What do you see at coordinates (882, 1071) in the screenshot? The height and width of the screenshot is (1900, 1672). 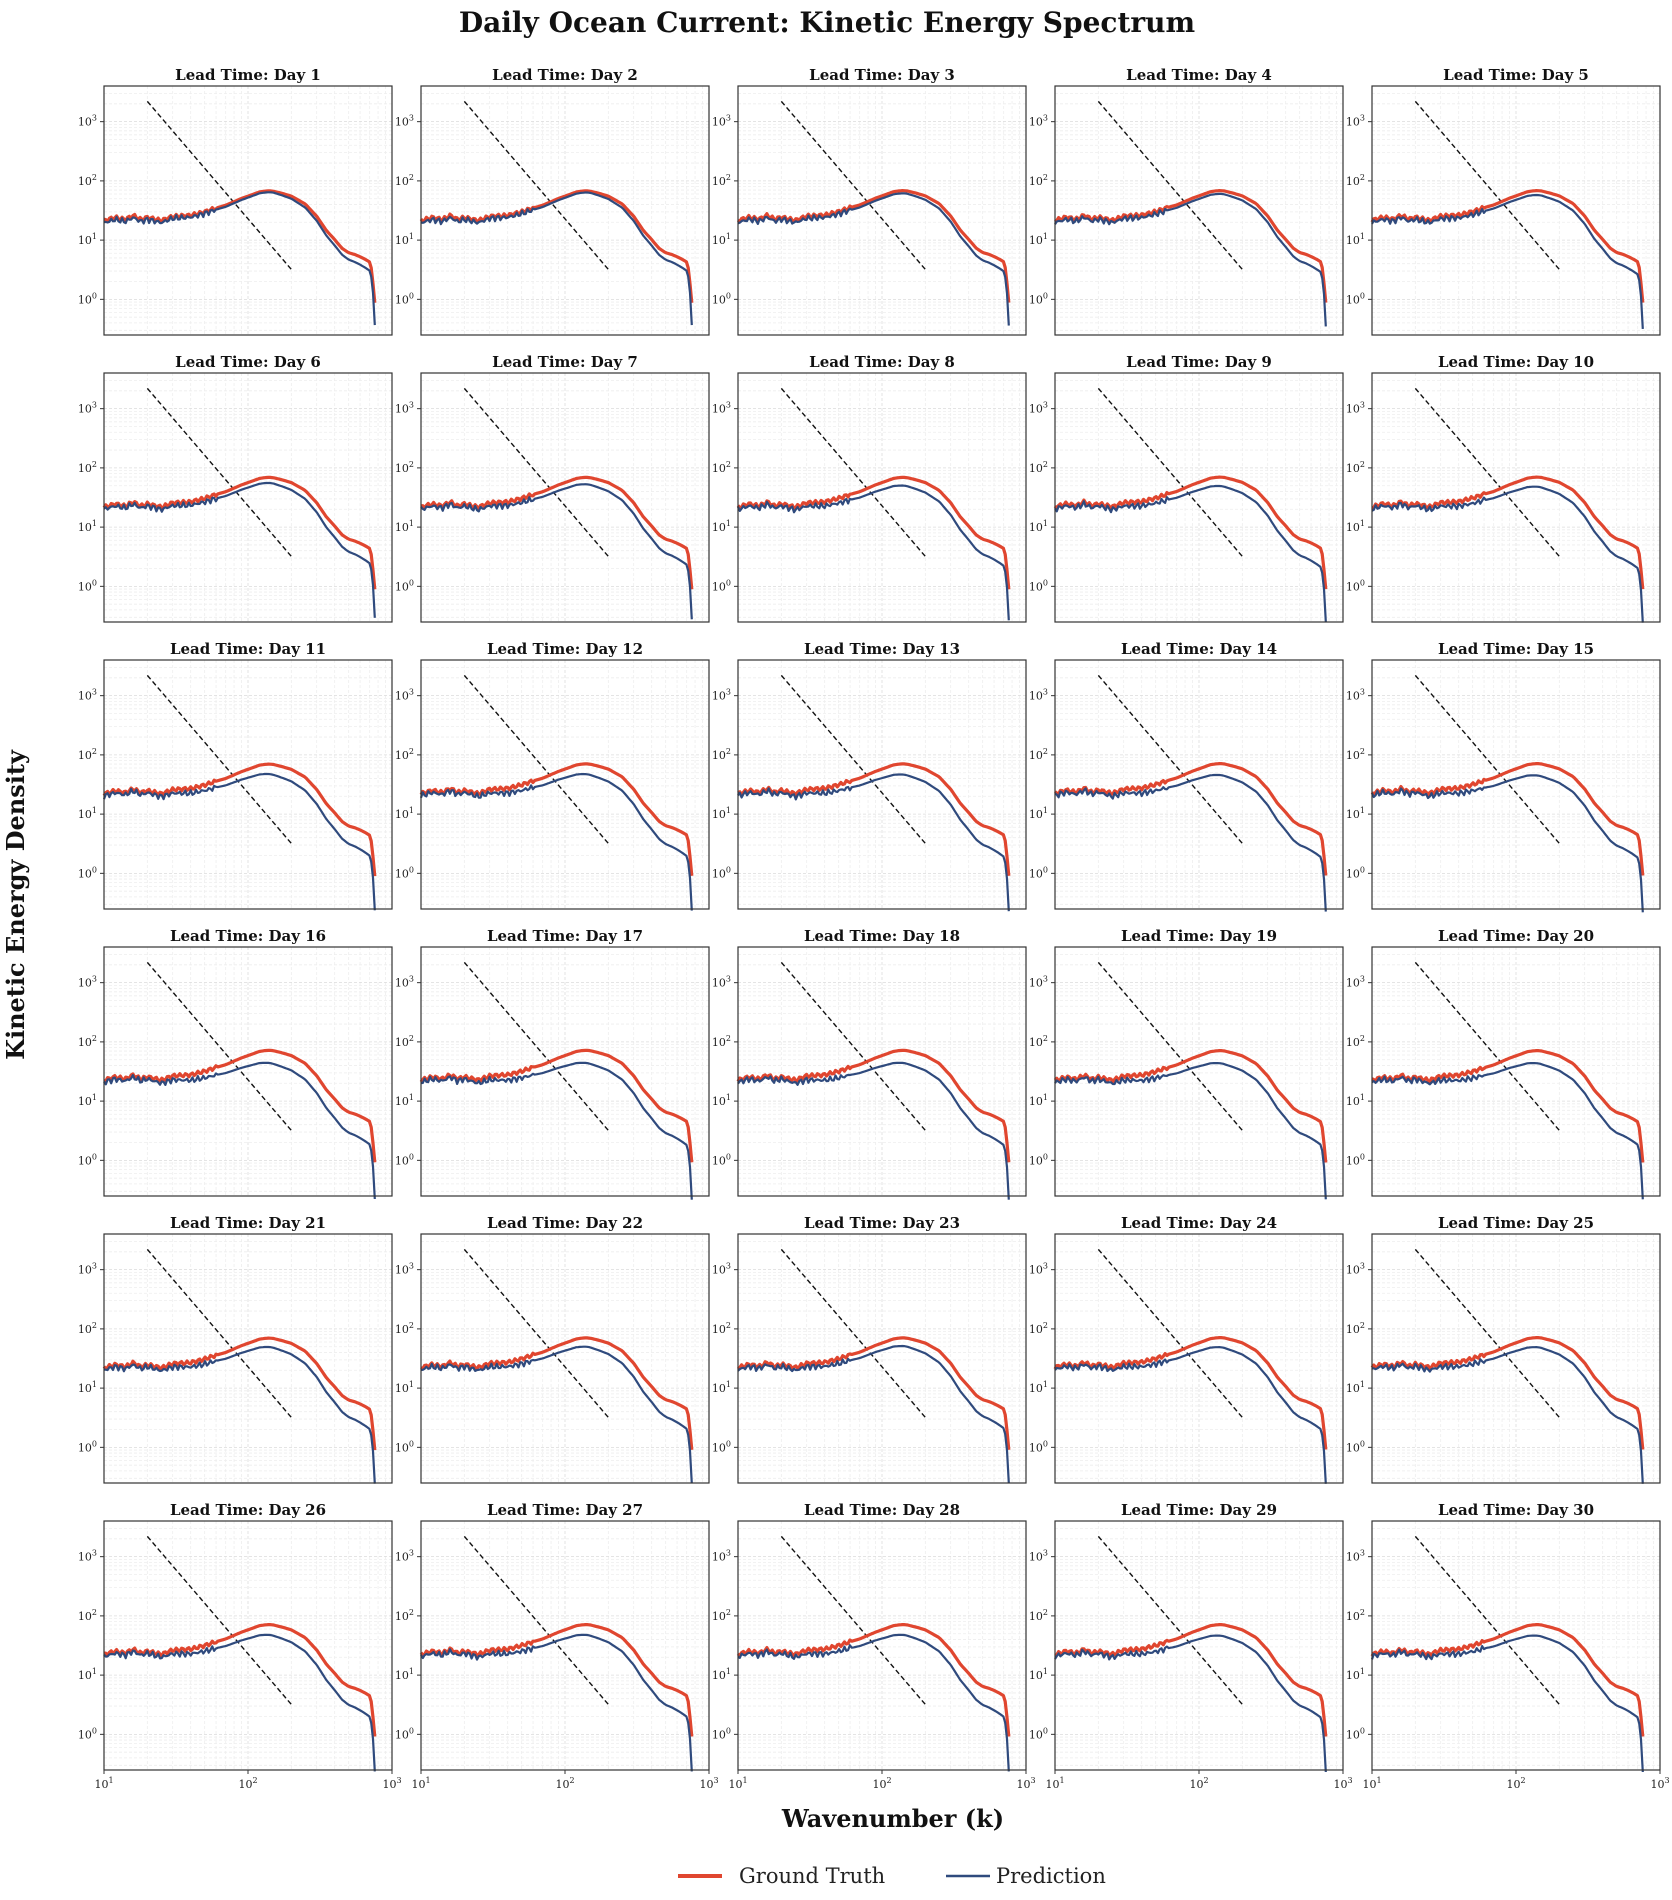 I see `gridlines` at bounding box center [882, 1071].